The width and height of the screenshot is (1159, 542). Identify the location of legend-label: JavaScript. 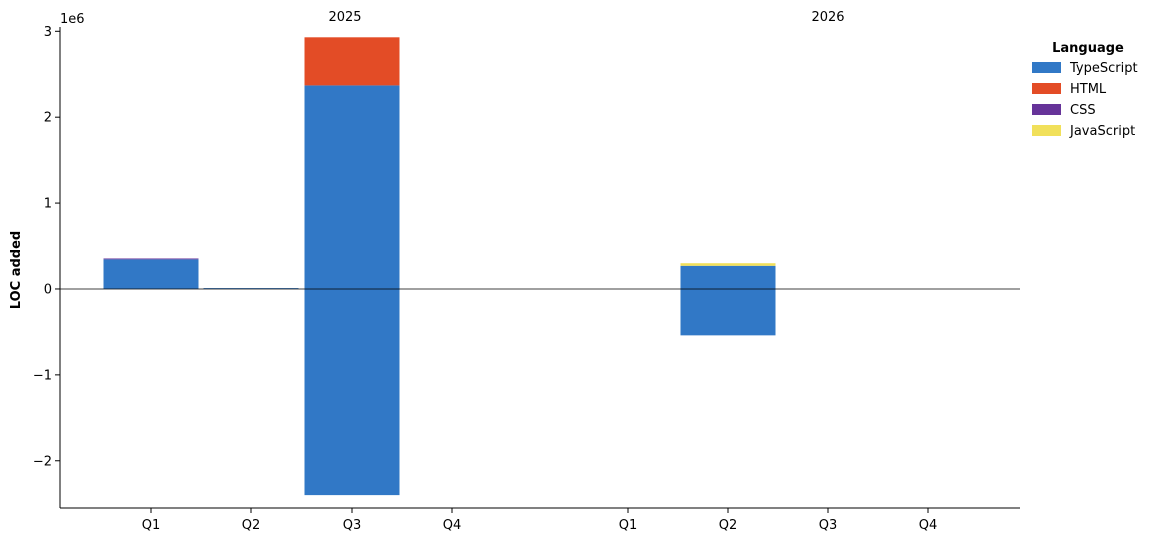
(1102, 131).